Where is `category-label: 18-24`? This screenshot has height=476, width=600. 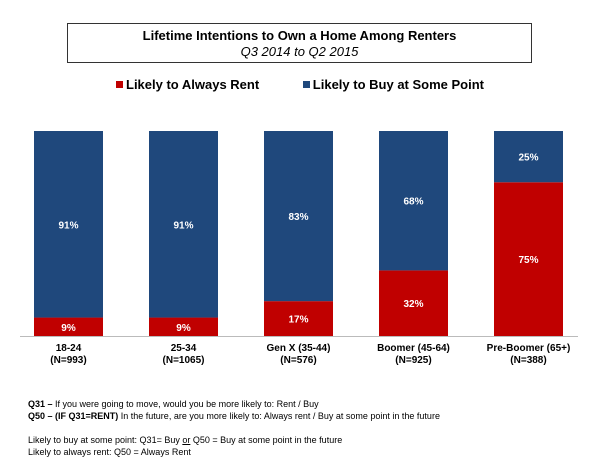
category-label: 18-24 is located at coordinates (69, 348).